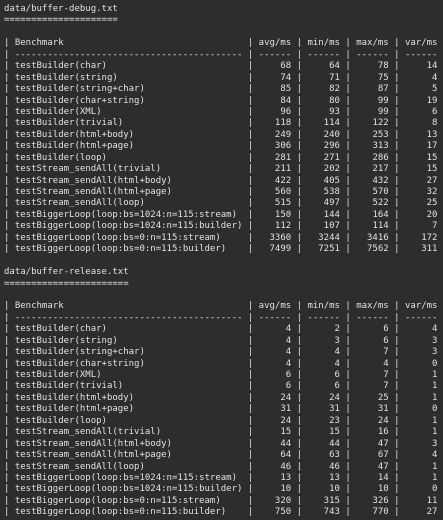 The image size is (443, 520). I want to click on cell: 15, so click(432, 157).